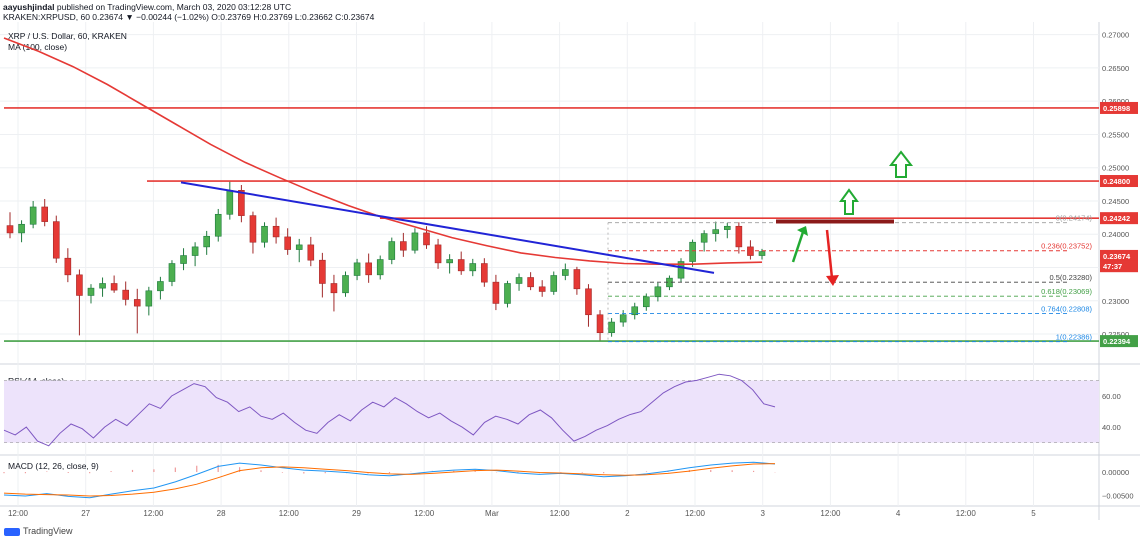 The width and height of the screenshot is (1140, 541). I want to click on rsi-tick-label: 40.00, so click(1111, 427).